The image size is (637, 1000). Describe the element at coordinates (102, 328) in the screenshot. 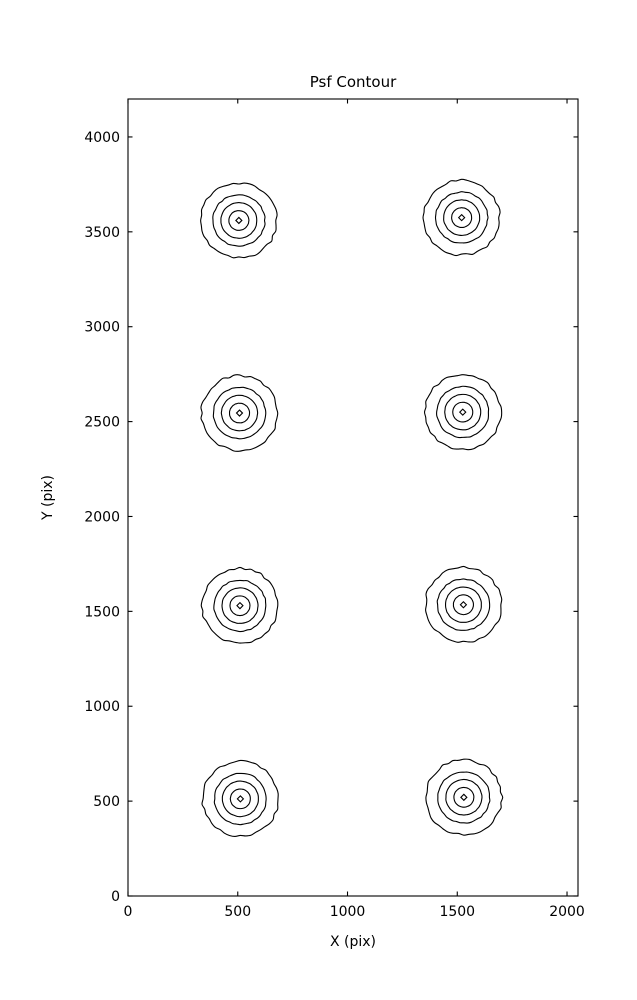

I see `y-tick-label: 3000` at that location.